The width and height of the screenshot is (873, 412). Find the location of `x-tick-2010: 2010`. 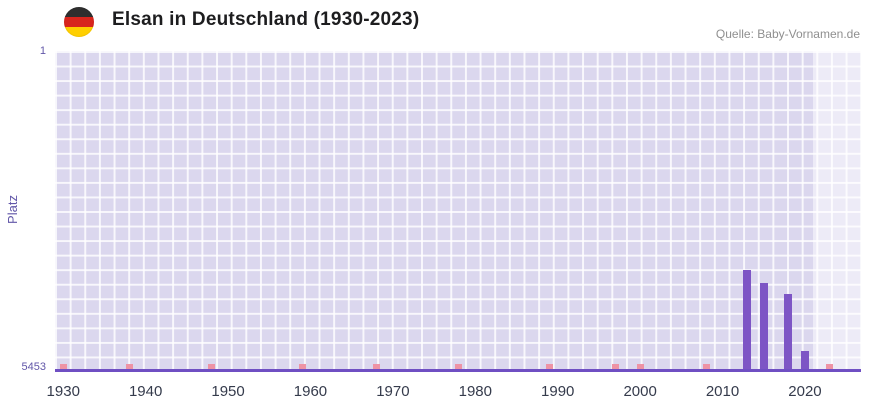

x-tick-2010: 2010 is located at coordinates (722, 391).